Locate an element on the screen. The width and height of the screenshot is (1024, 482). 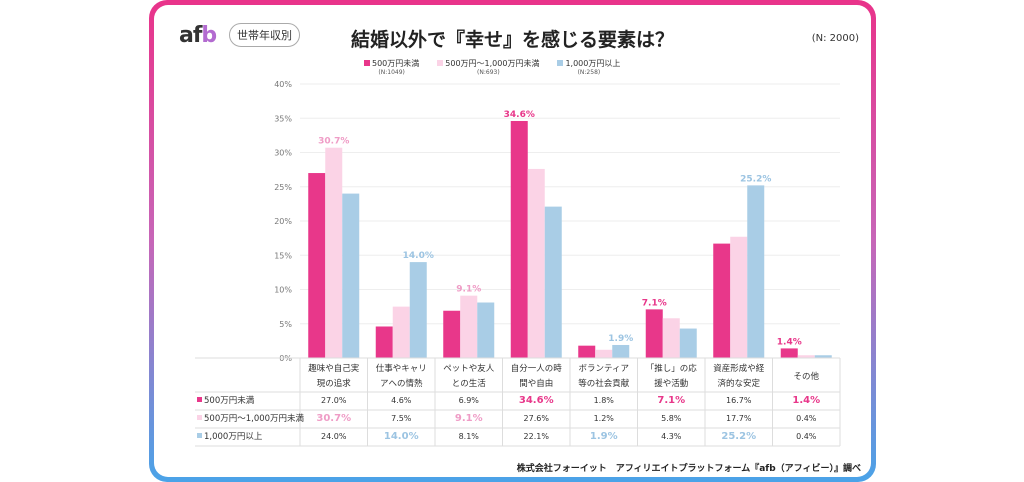
source-note: 株式会社フォーイット アフィリエイトプラットフォーム『afb（アフィビー）』調べ is located at coordinates (688, 469).